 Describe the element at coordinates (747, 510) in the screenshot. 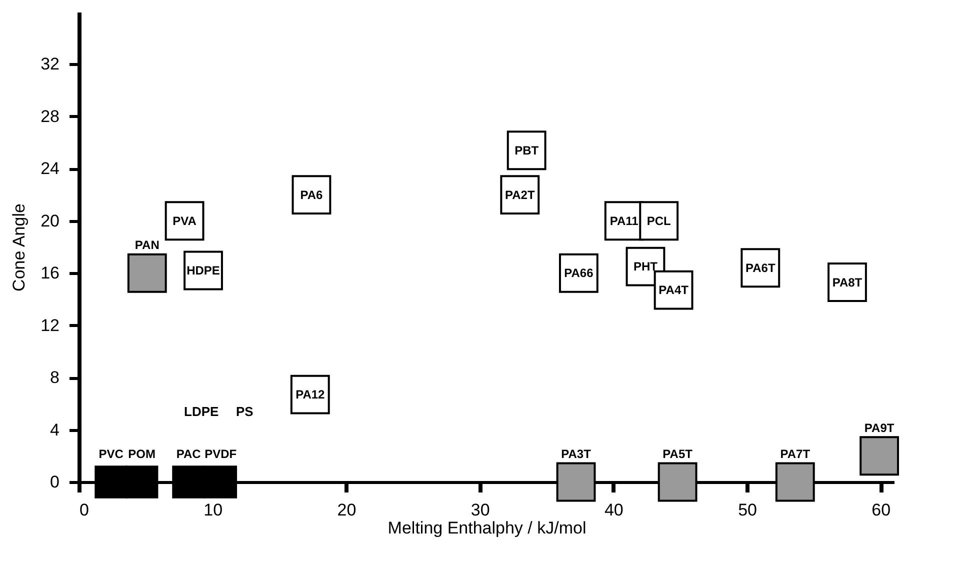

I see `x-tick-label: 50` at that location.